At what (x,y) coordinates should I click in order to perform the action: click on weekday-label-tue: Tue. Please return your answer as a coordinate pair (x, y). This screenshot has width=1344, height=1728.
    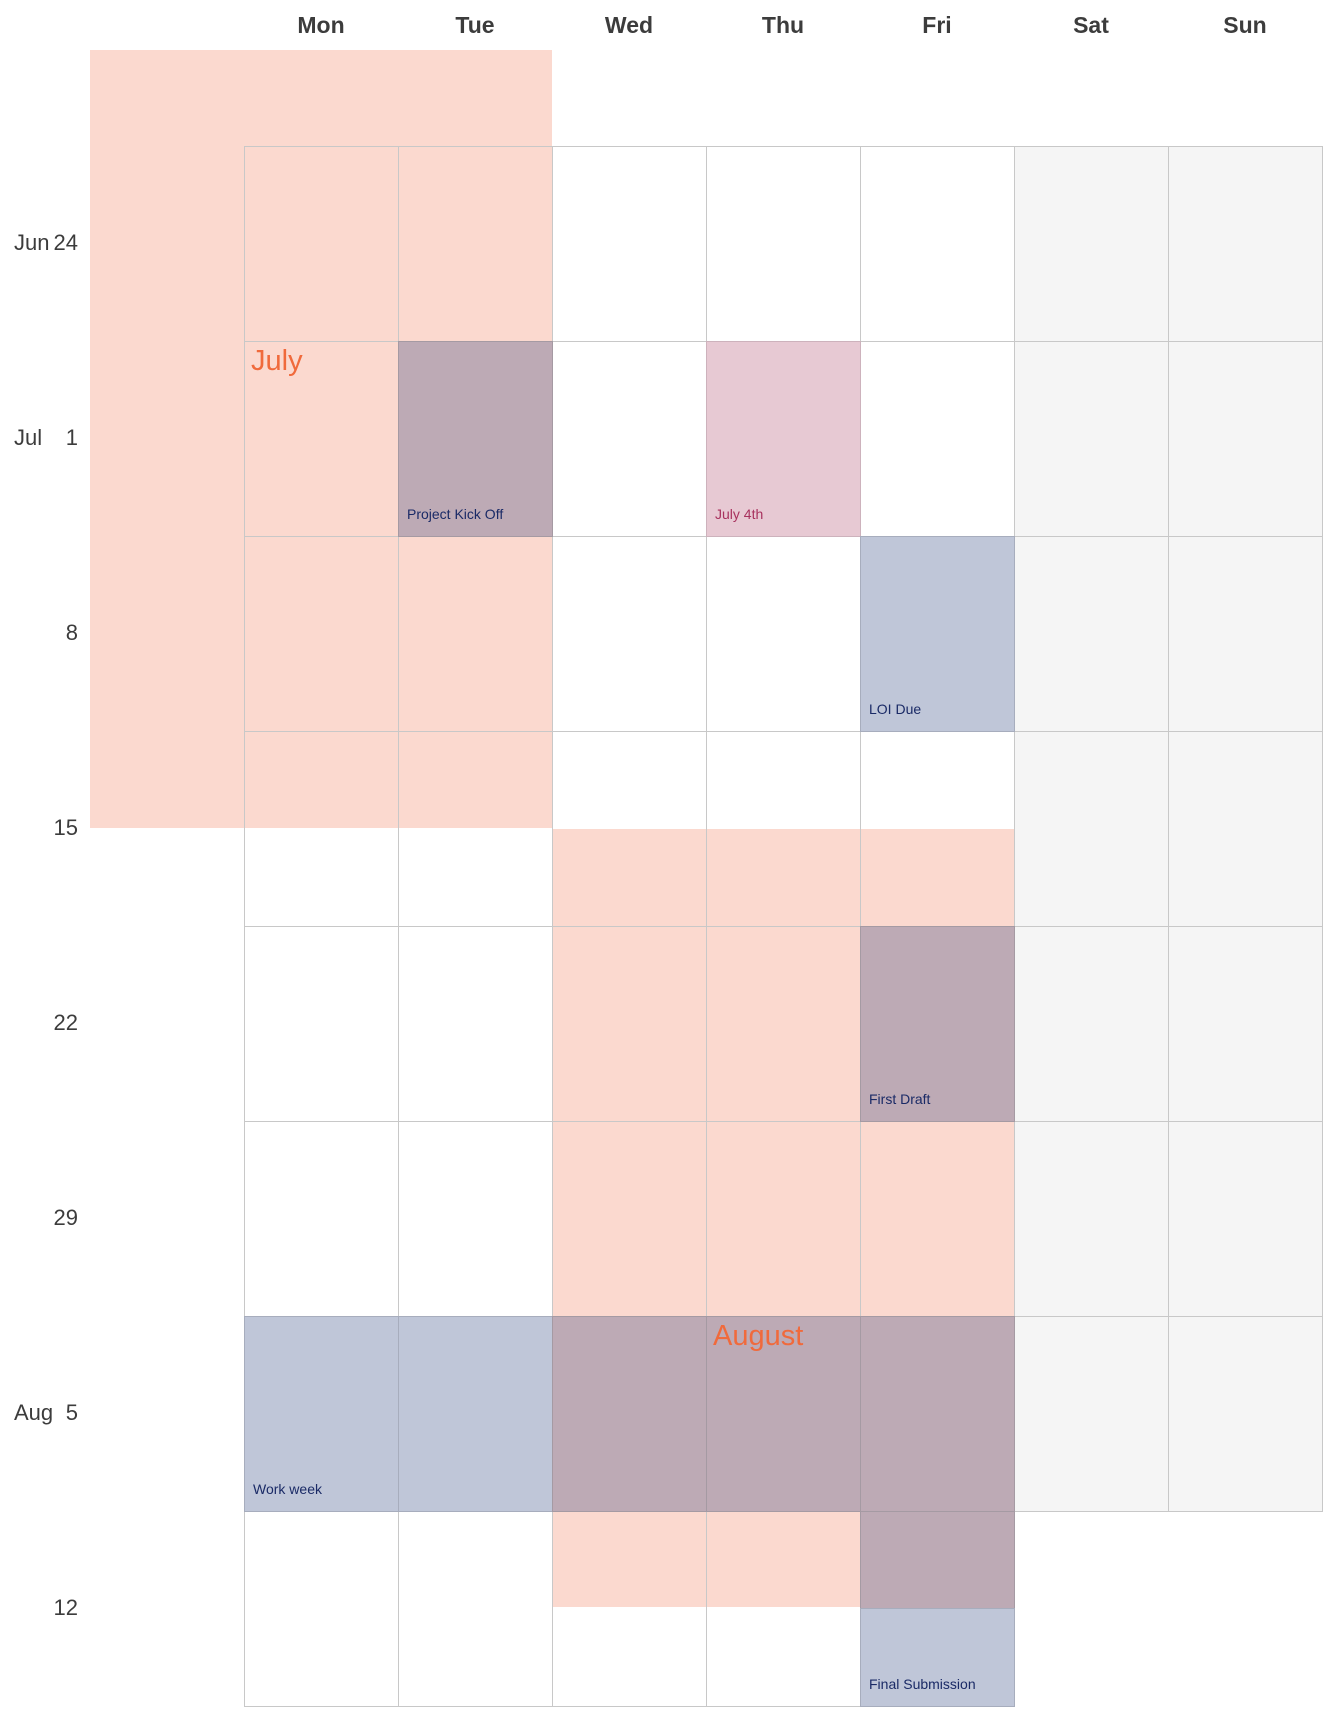
    Looking at the image, I should click on (475, 25).